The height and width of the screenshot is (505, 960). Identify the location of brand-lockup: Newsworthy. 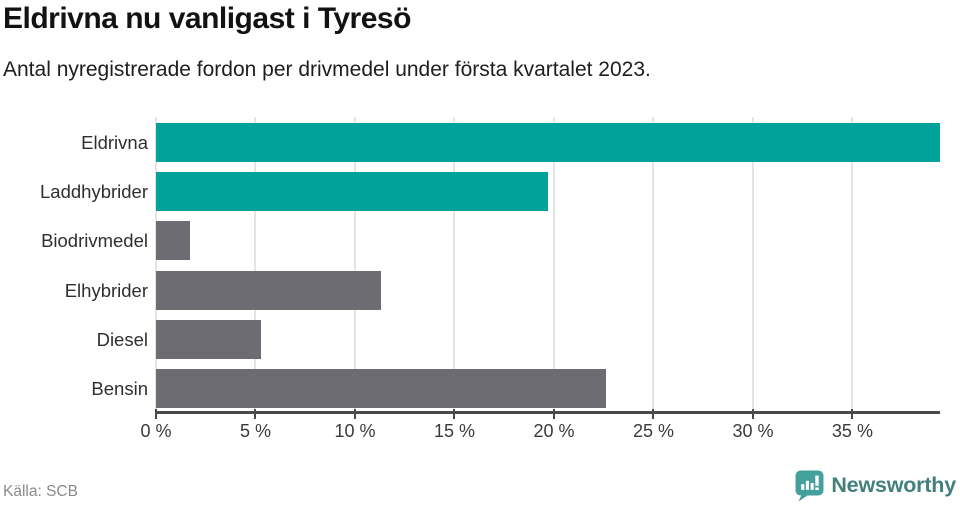
(875, 485).